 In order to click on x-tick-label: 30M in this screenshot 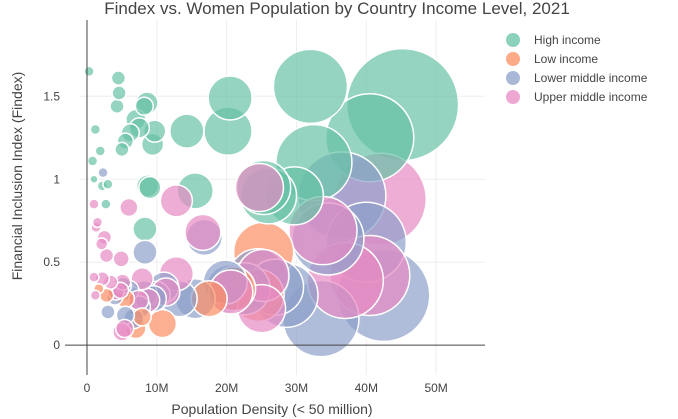, I will do `click(296, 388)`.